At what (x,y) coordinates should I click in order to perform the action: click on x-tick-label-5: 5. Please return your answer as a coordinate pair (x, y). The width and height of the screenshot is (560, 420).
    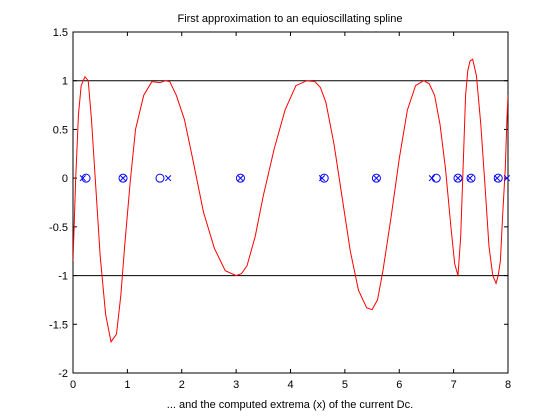
    Looking at the image, I should click on (345, 385).